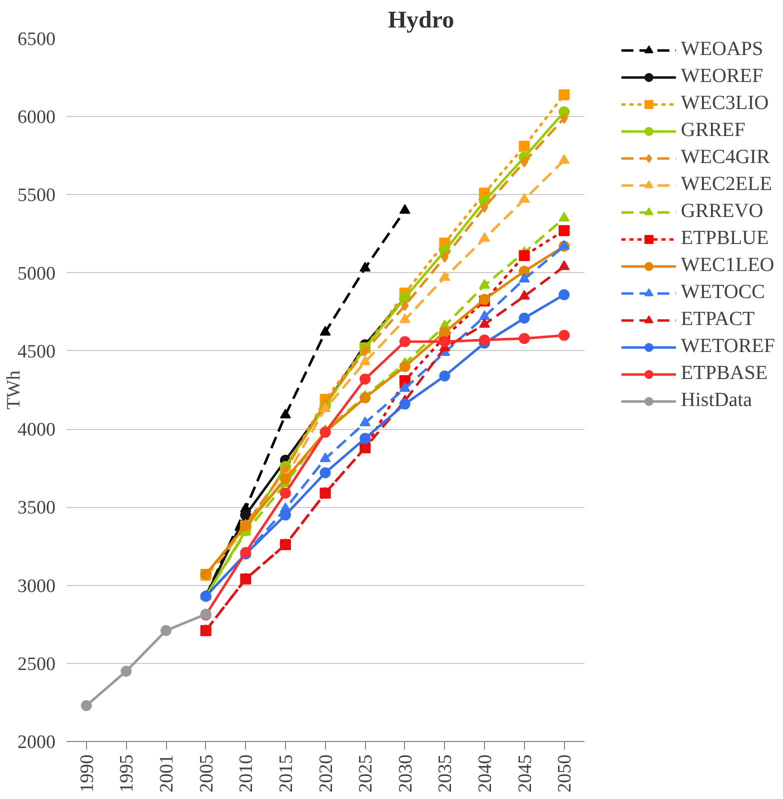 This screenshot has height=799, width=783. Describe the element at coordinates (716, 400) in the screenshot. I see `legend-label: HistData` at that location.